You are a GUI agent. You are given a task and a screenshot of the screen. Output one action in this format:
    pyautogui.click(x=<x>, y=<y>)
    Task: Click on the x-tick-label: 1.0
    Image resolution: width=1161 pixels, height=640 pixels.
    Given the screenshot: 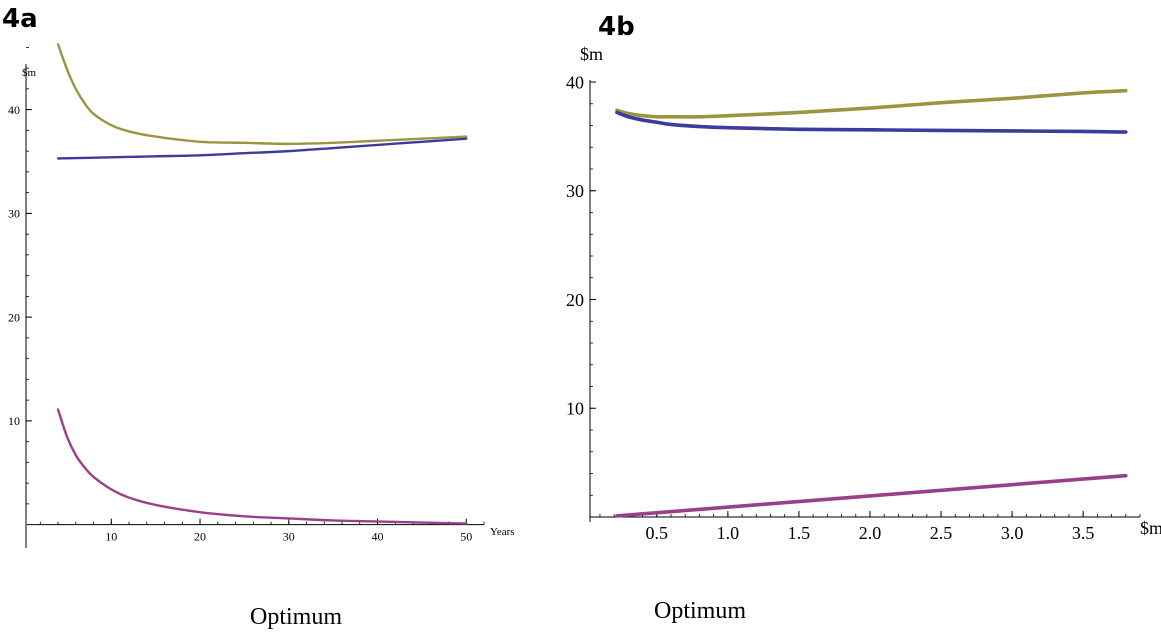 What is the action you would take?
    pyautogui.click(x=728, y=533)
    